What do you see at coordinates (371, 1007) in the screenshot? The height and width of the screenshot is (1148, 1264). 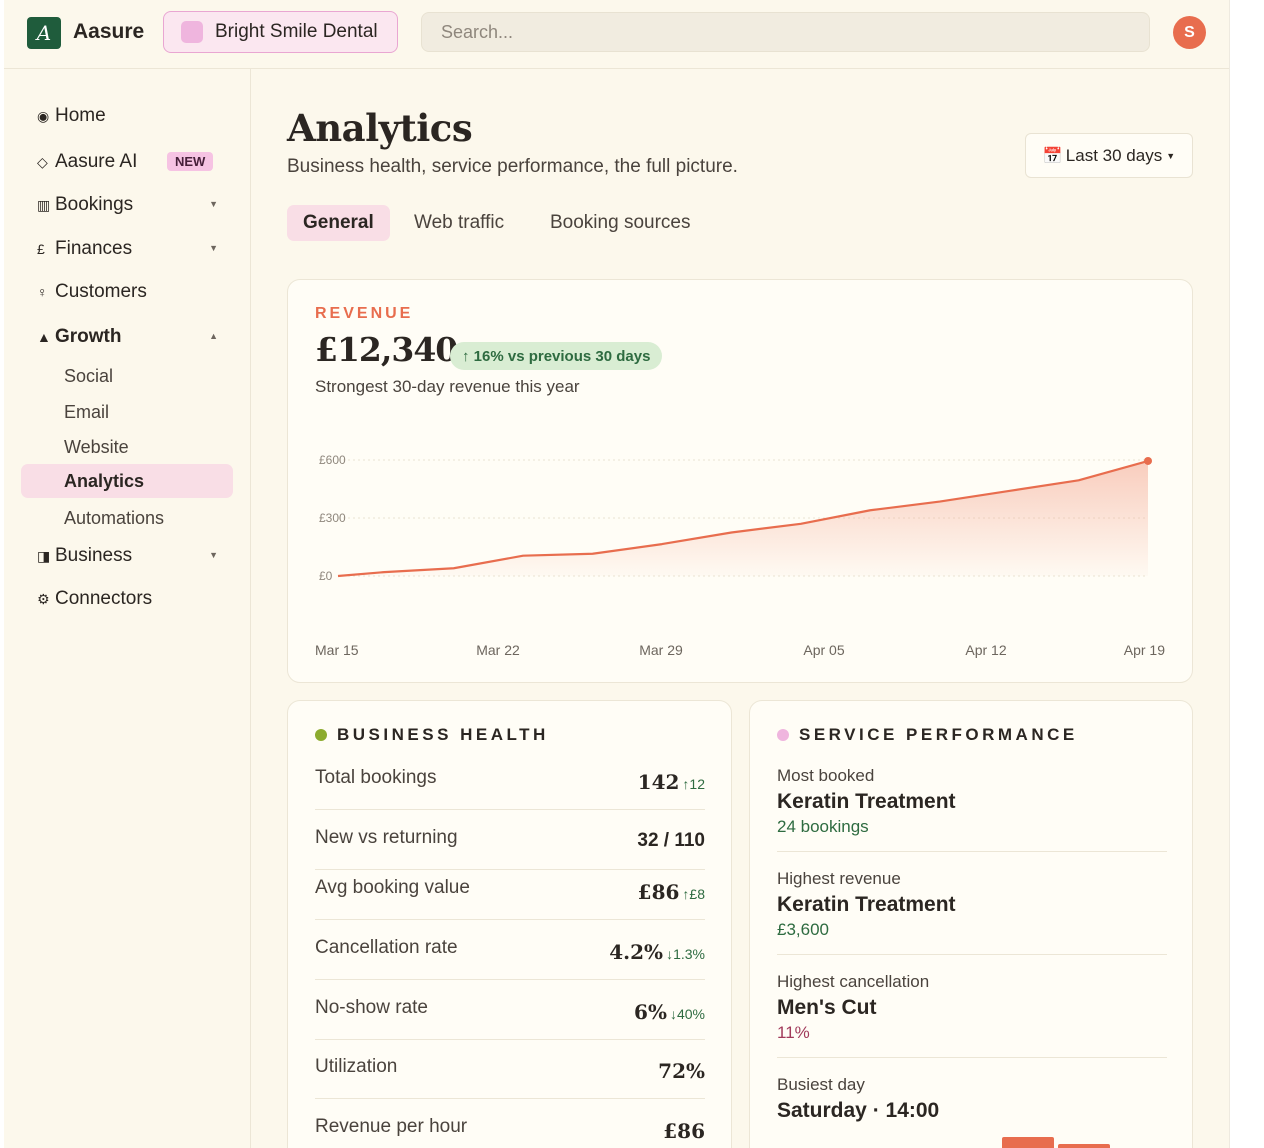 I see `metric-label: No-show rate` at bounding box center [371, 1007].